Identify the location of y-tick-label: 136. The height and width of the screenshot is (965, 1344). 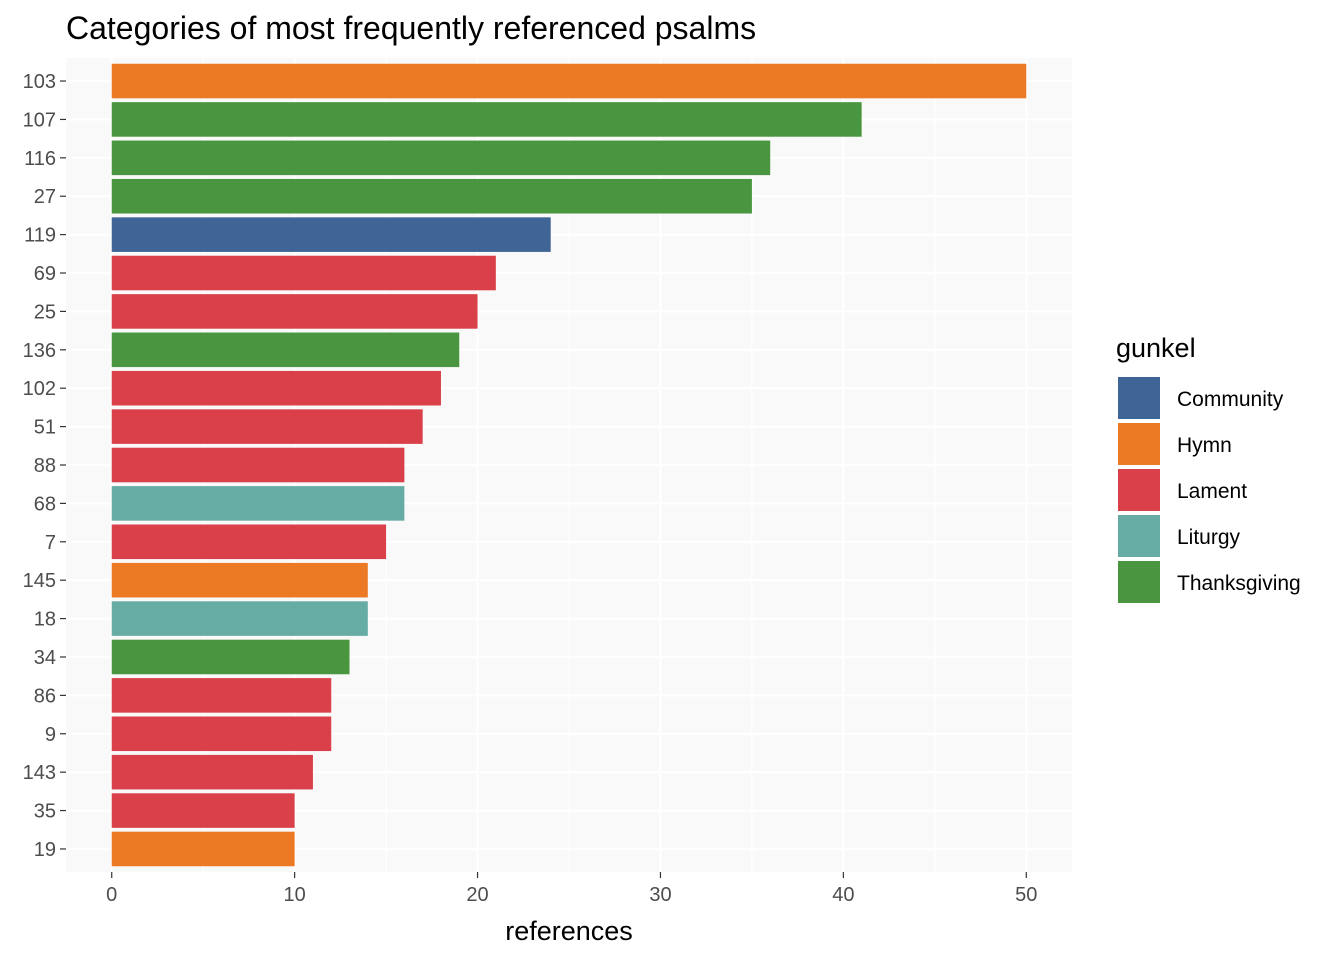
(39, 351).